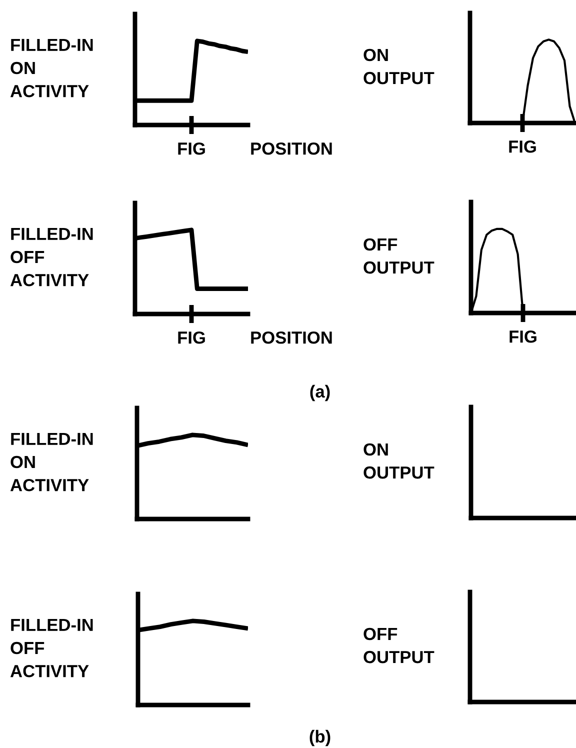  I want to click on text: (a), so click(320, 393).